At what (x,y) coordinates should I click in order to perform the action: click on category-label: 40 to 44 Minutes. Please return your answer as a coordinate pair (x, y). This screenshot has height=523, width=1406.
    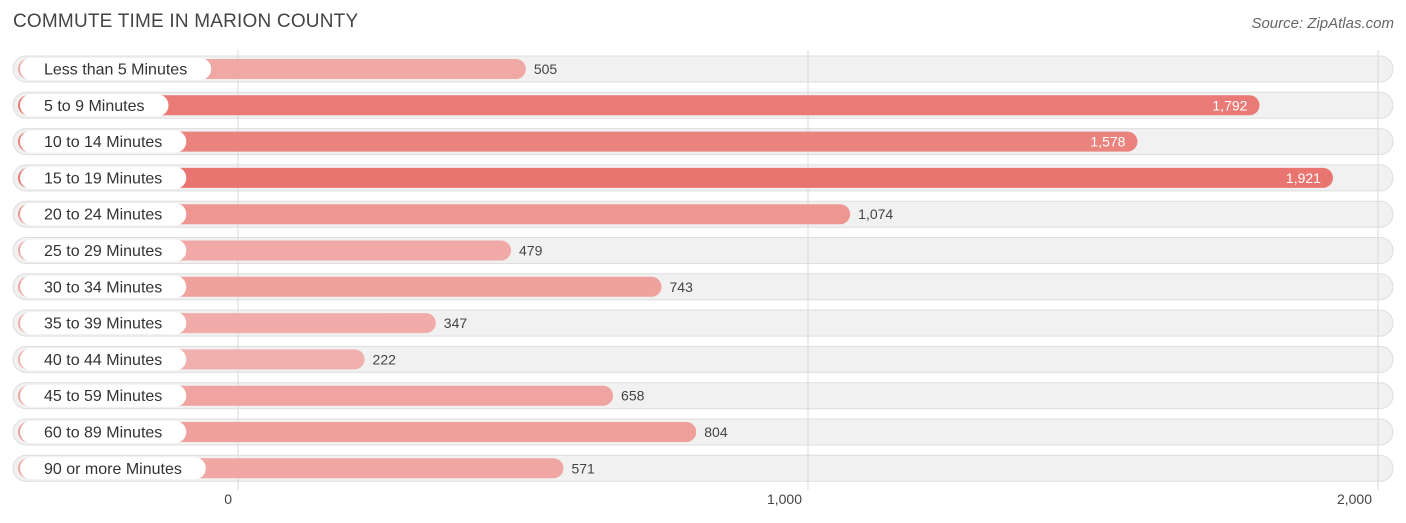
    Looking at the image, I should click on (103, 360).